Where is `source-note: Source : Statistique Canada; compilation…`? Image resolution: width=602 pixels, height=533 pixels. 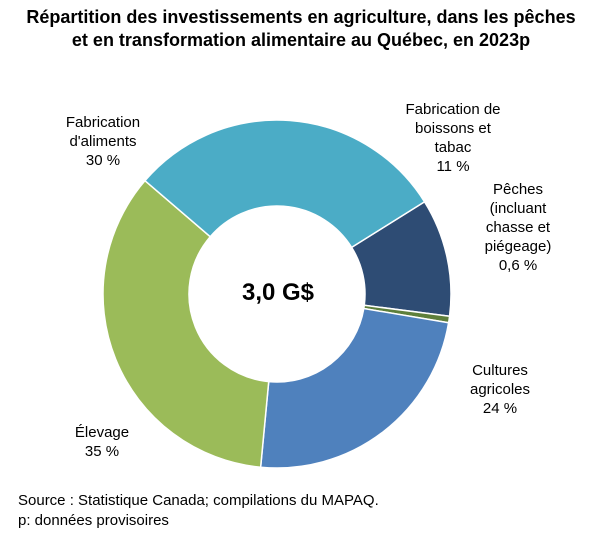
source-note: Source : Statistique Canada; compilation… is located at coordinates (198, 500).